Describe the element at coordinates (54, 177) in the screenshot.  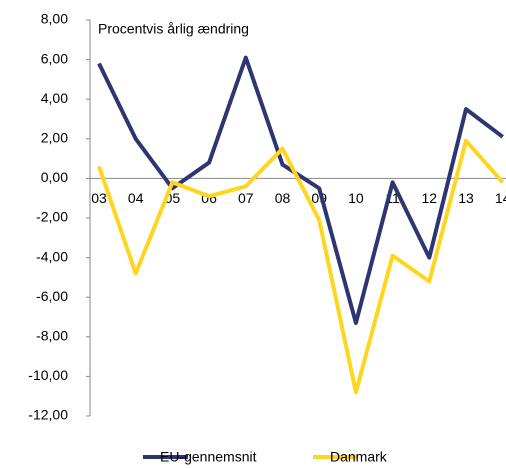
I see `y-tick-label: 0,00` at that location.